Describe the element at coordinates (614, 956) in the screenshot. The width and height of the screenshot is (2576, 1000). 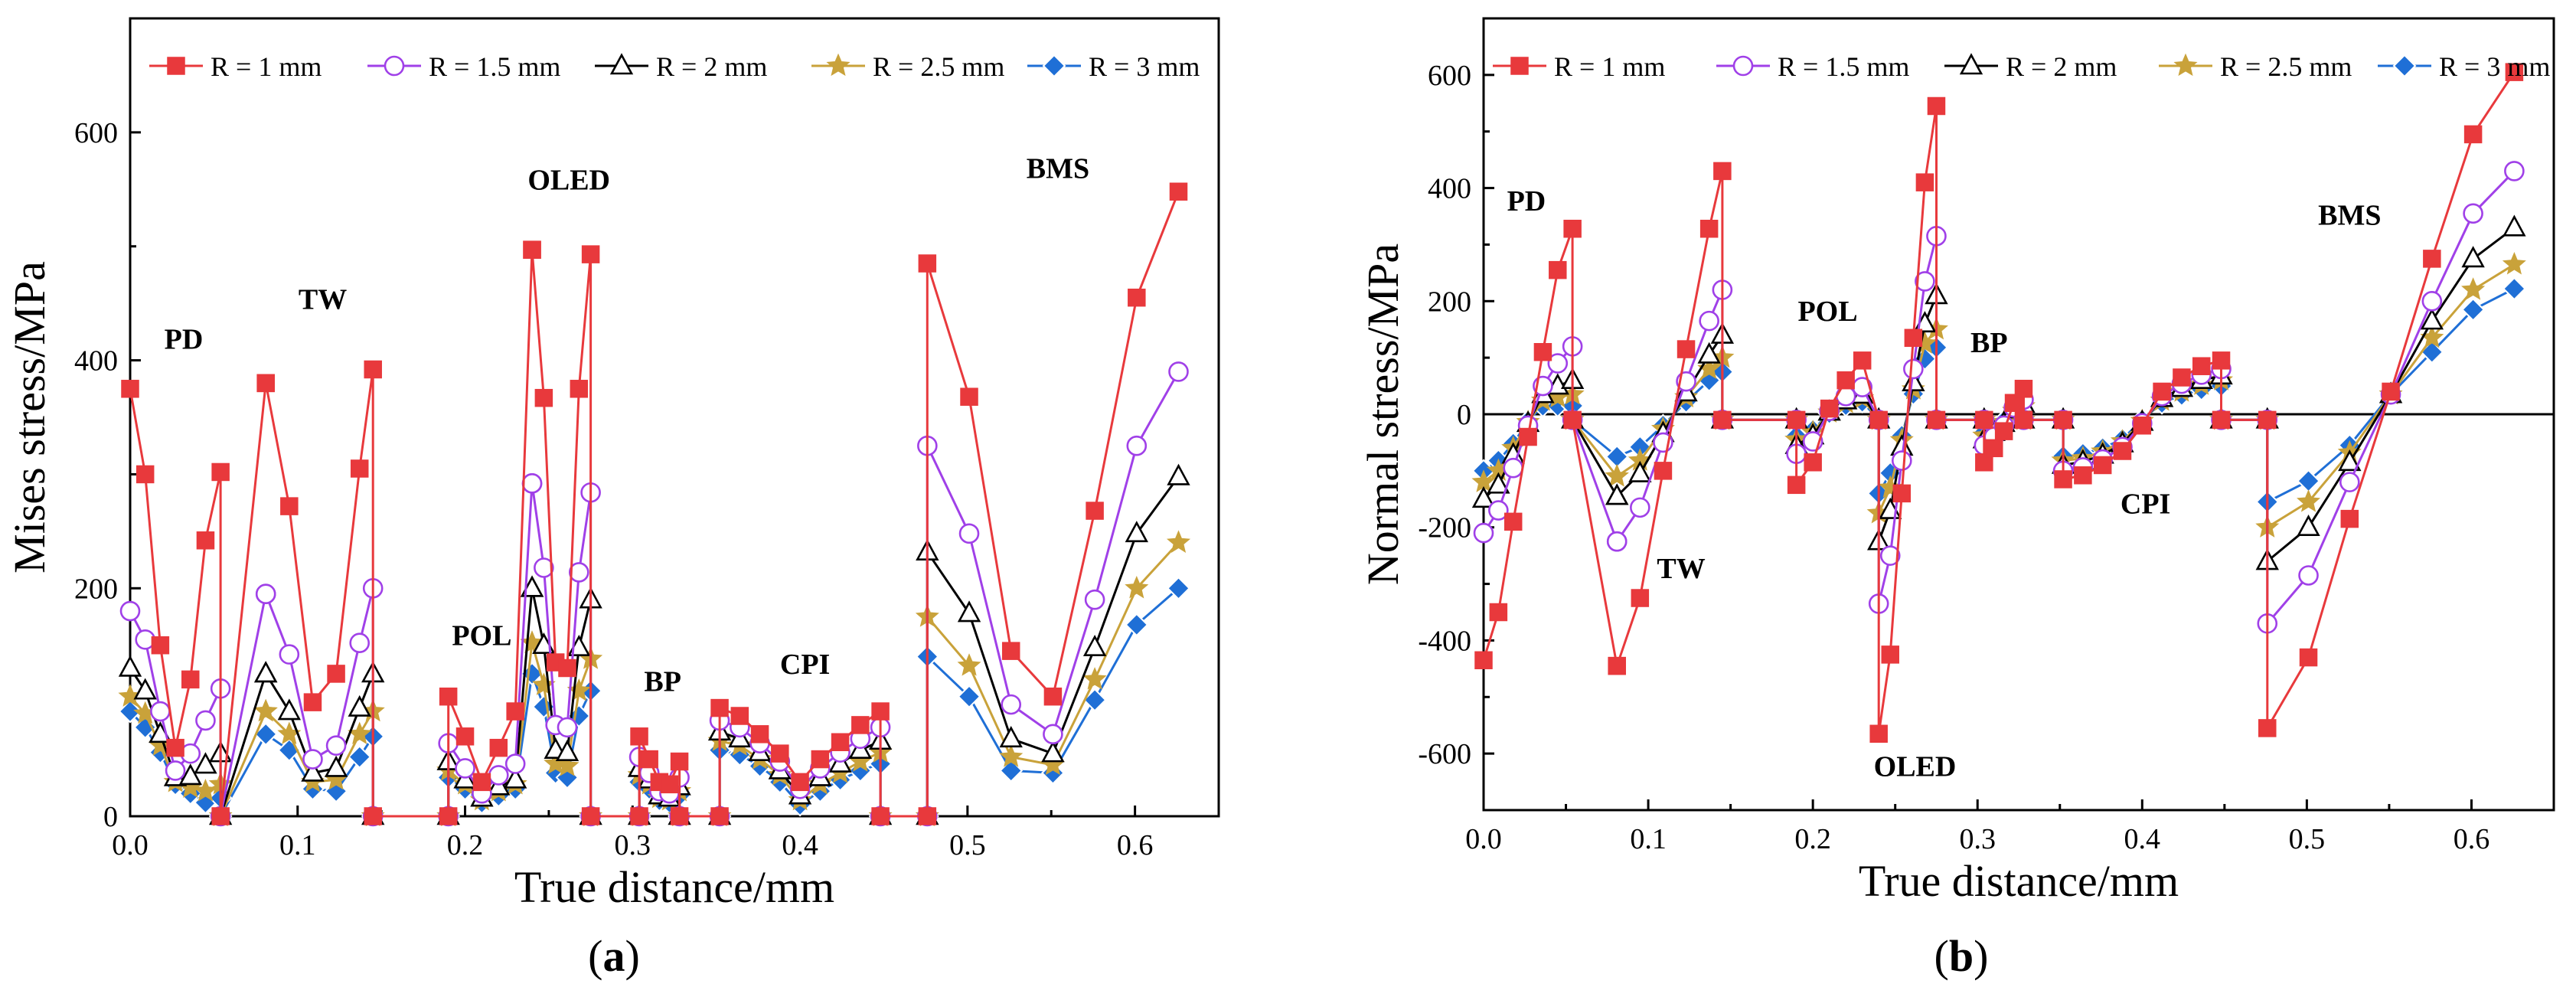
I see `caption-letter: a` at that location.